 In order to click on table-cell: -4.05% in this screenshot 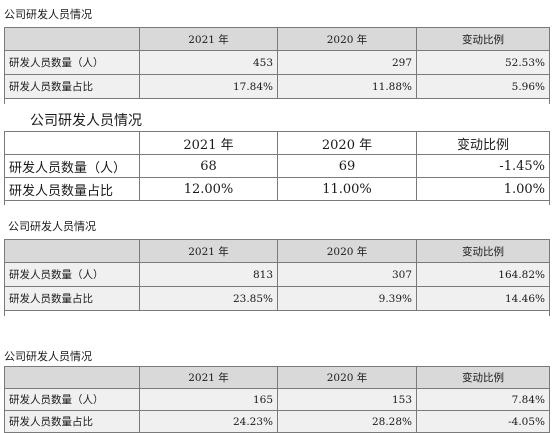, I will do `click(483, 421)`.